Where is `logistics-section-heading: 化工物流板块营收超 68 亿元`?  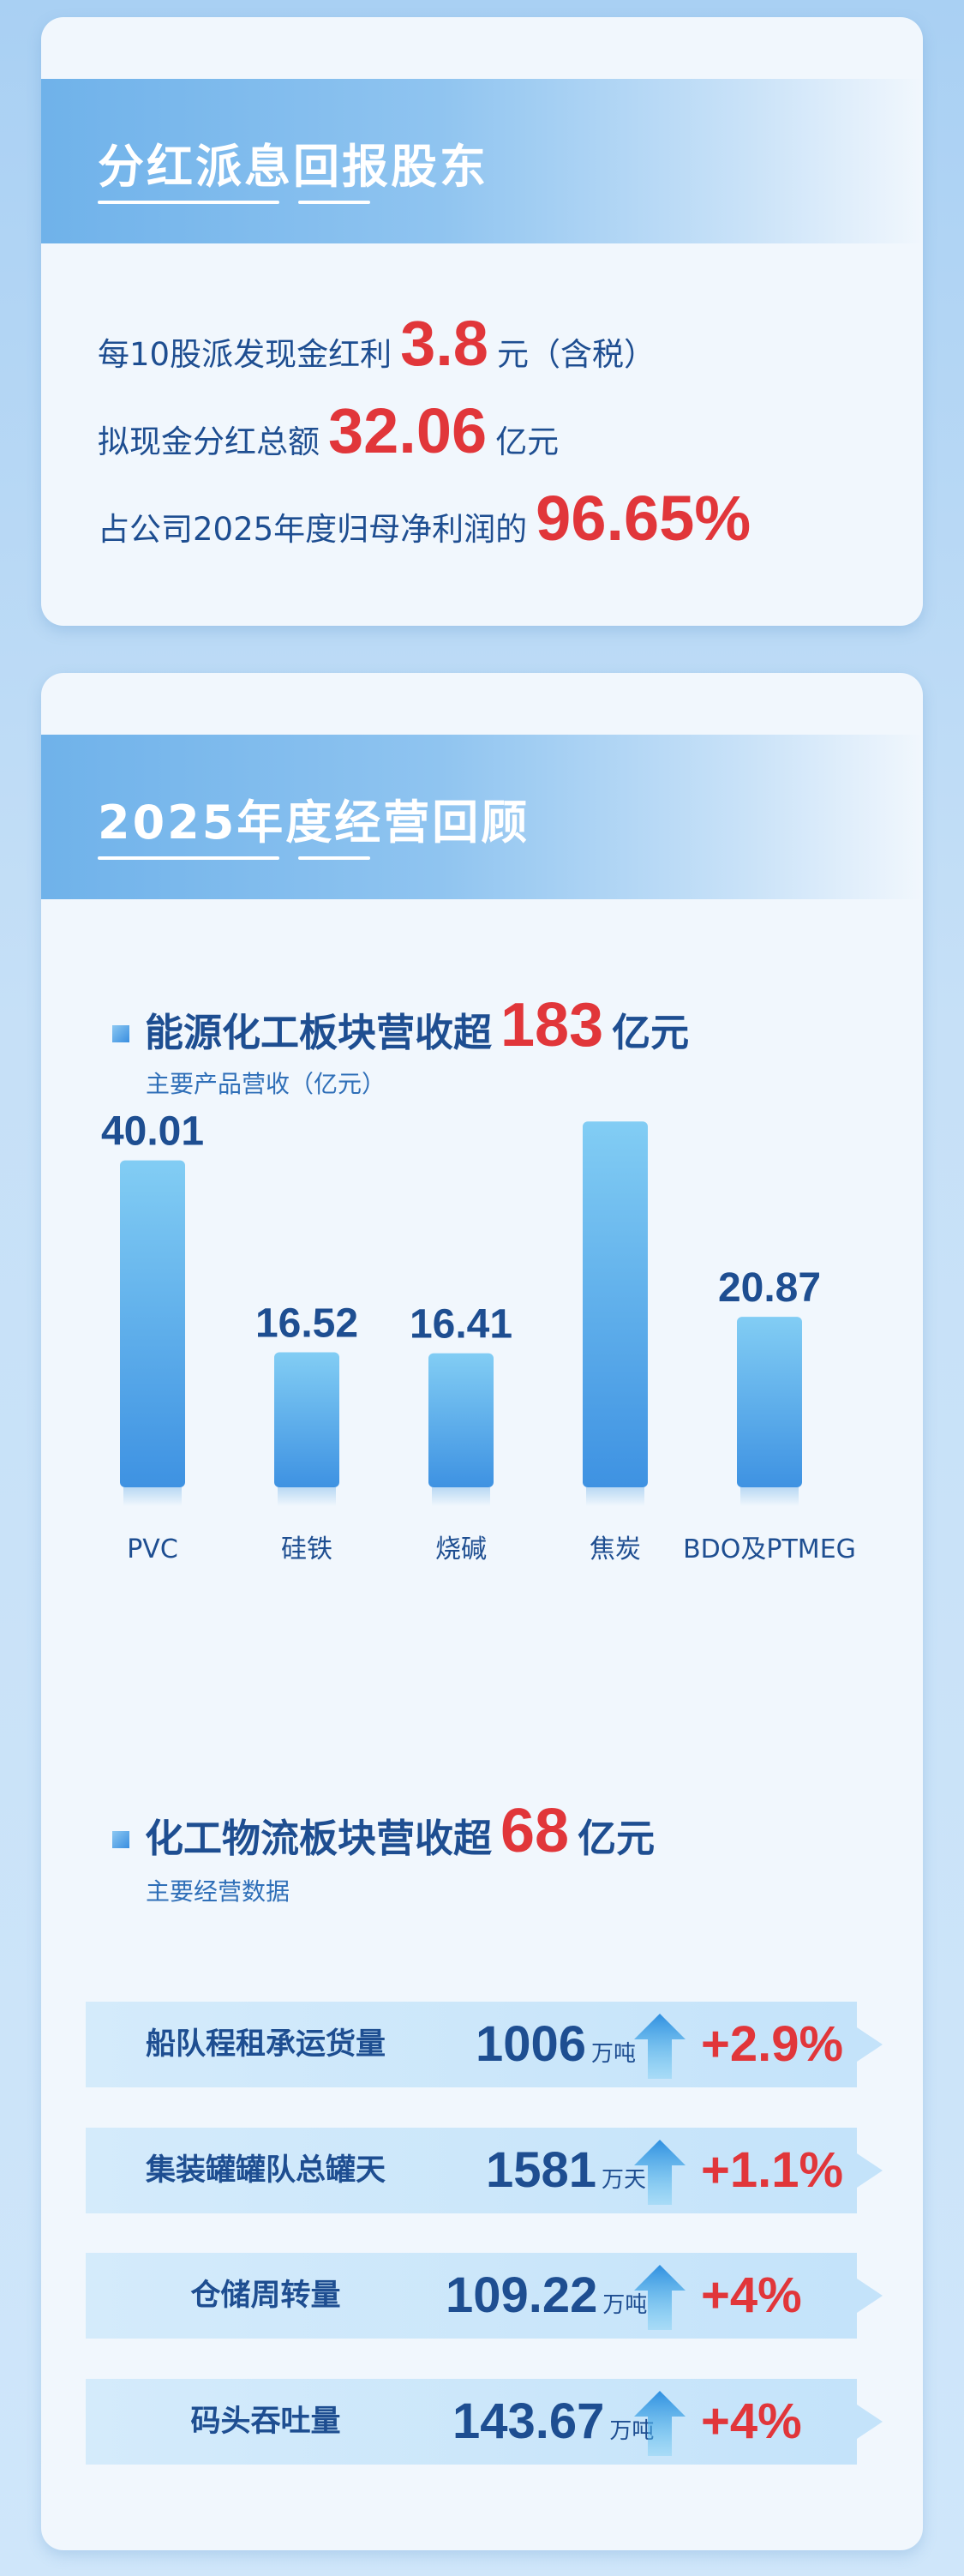
logistics-section-heading: 化工物流板块营收超 68 亿元 is located at coordinates (384, 1831).